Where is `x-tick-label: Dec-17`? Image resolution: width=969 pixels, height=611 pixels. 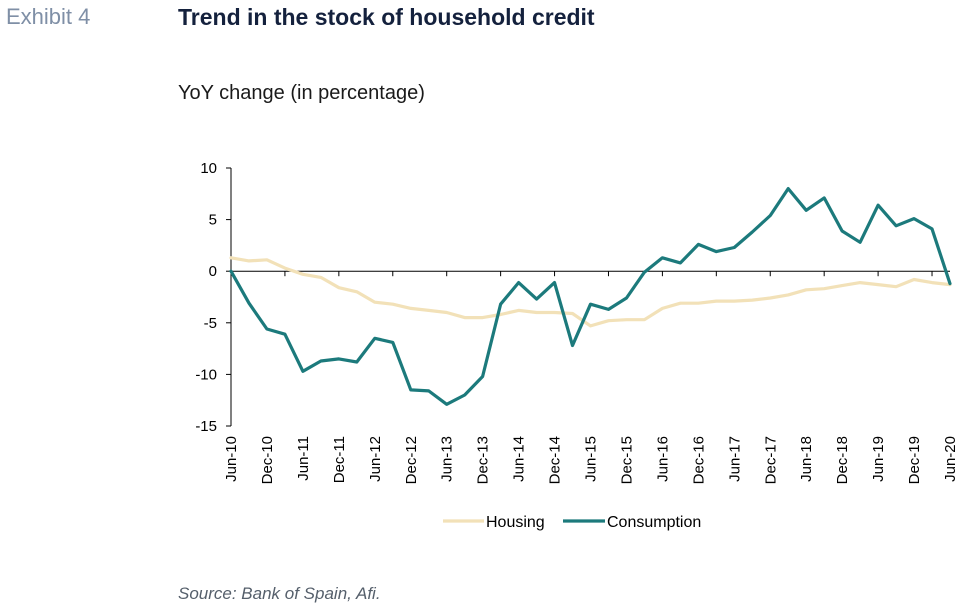
x-tick-label: Dec-17 is located at coordinates (770, 460).